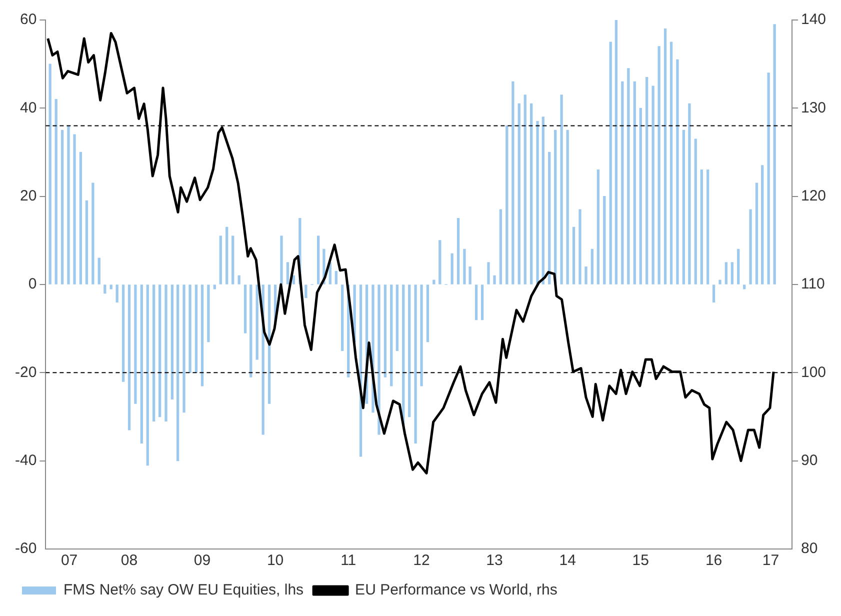 The image size is (841, 616). What do you see at coordinates (348, 561) in the screenshot?
I see `x-tick-label: 11` at bounding box center [348, 561].